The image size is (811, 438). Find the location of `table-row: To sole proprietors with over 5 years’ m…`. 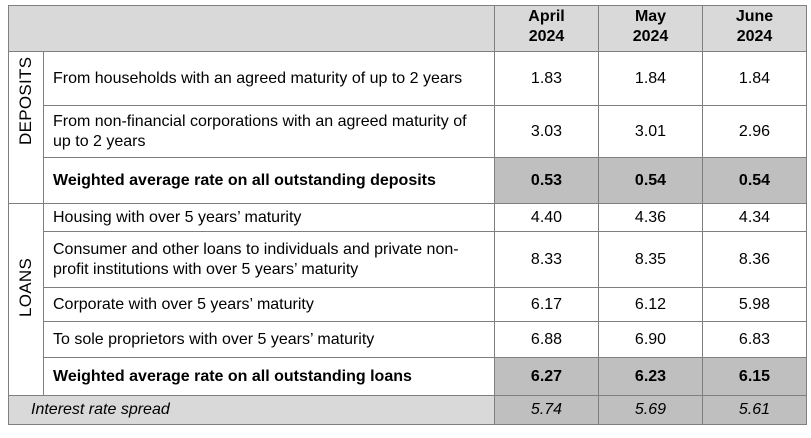

table-row: To sole proprietors with over 5 years’ m… is located at coordinates (408, 339).